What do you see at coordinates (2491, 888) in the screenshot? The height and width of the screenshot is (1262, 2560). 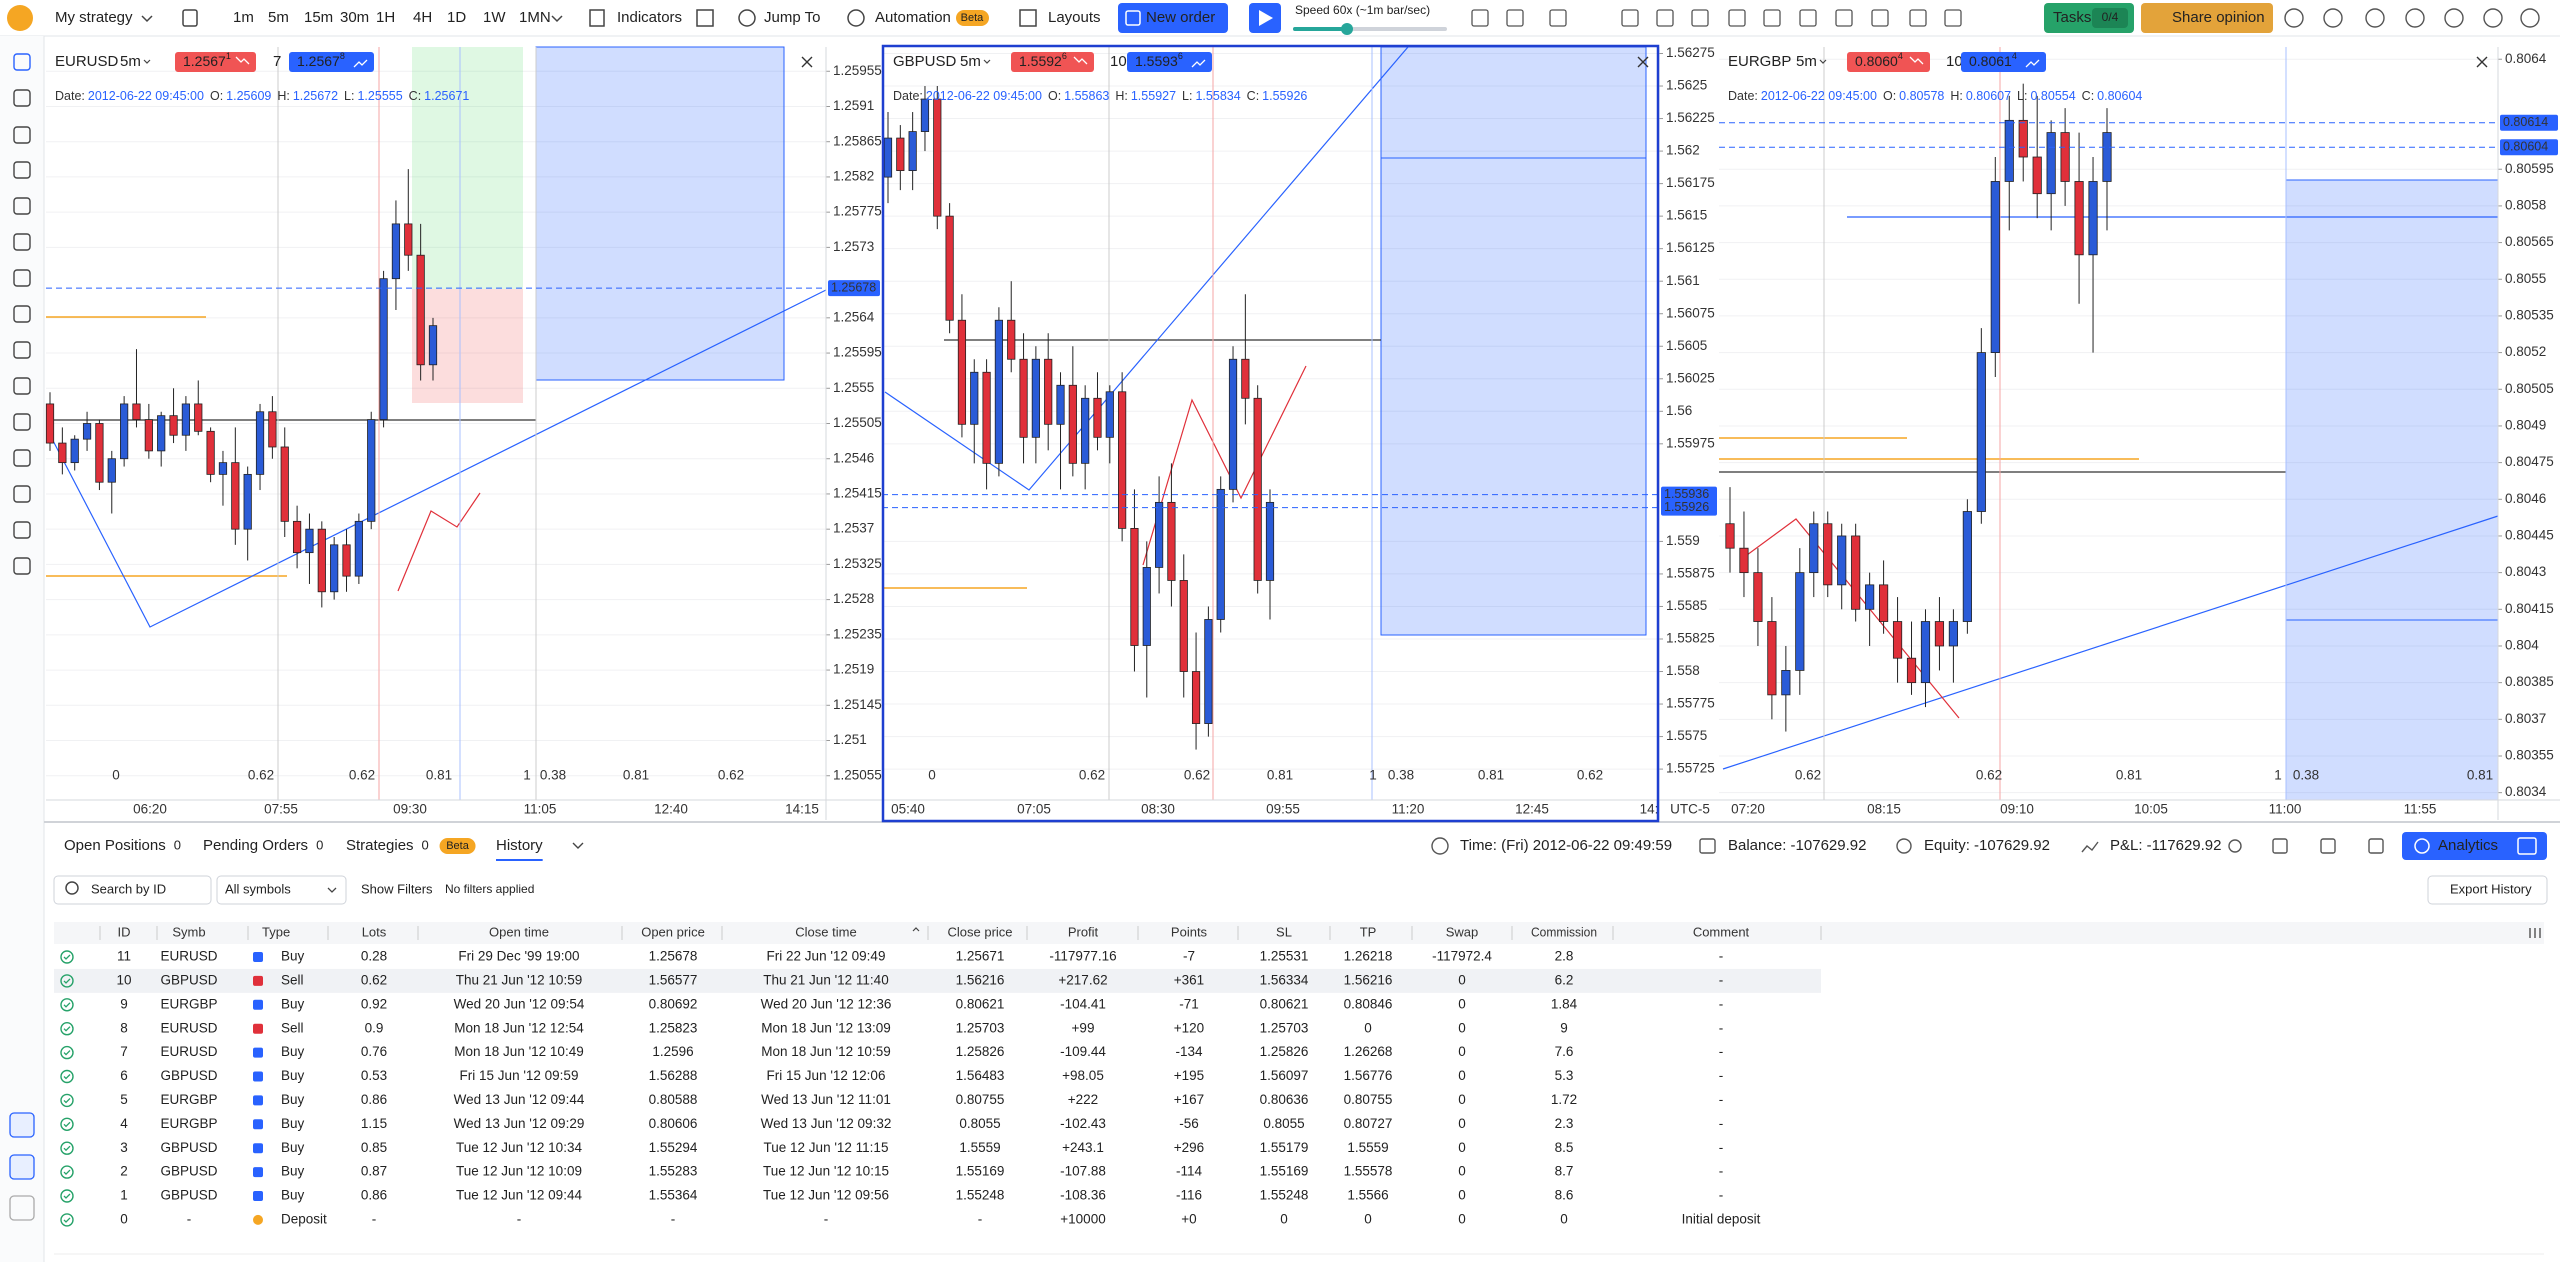 I see `export-label: Export History` at bounding box center [2491, 888].